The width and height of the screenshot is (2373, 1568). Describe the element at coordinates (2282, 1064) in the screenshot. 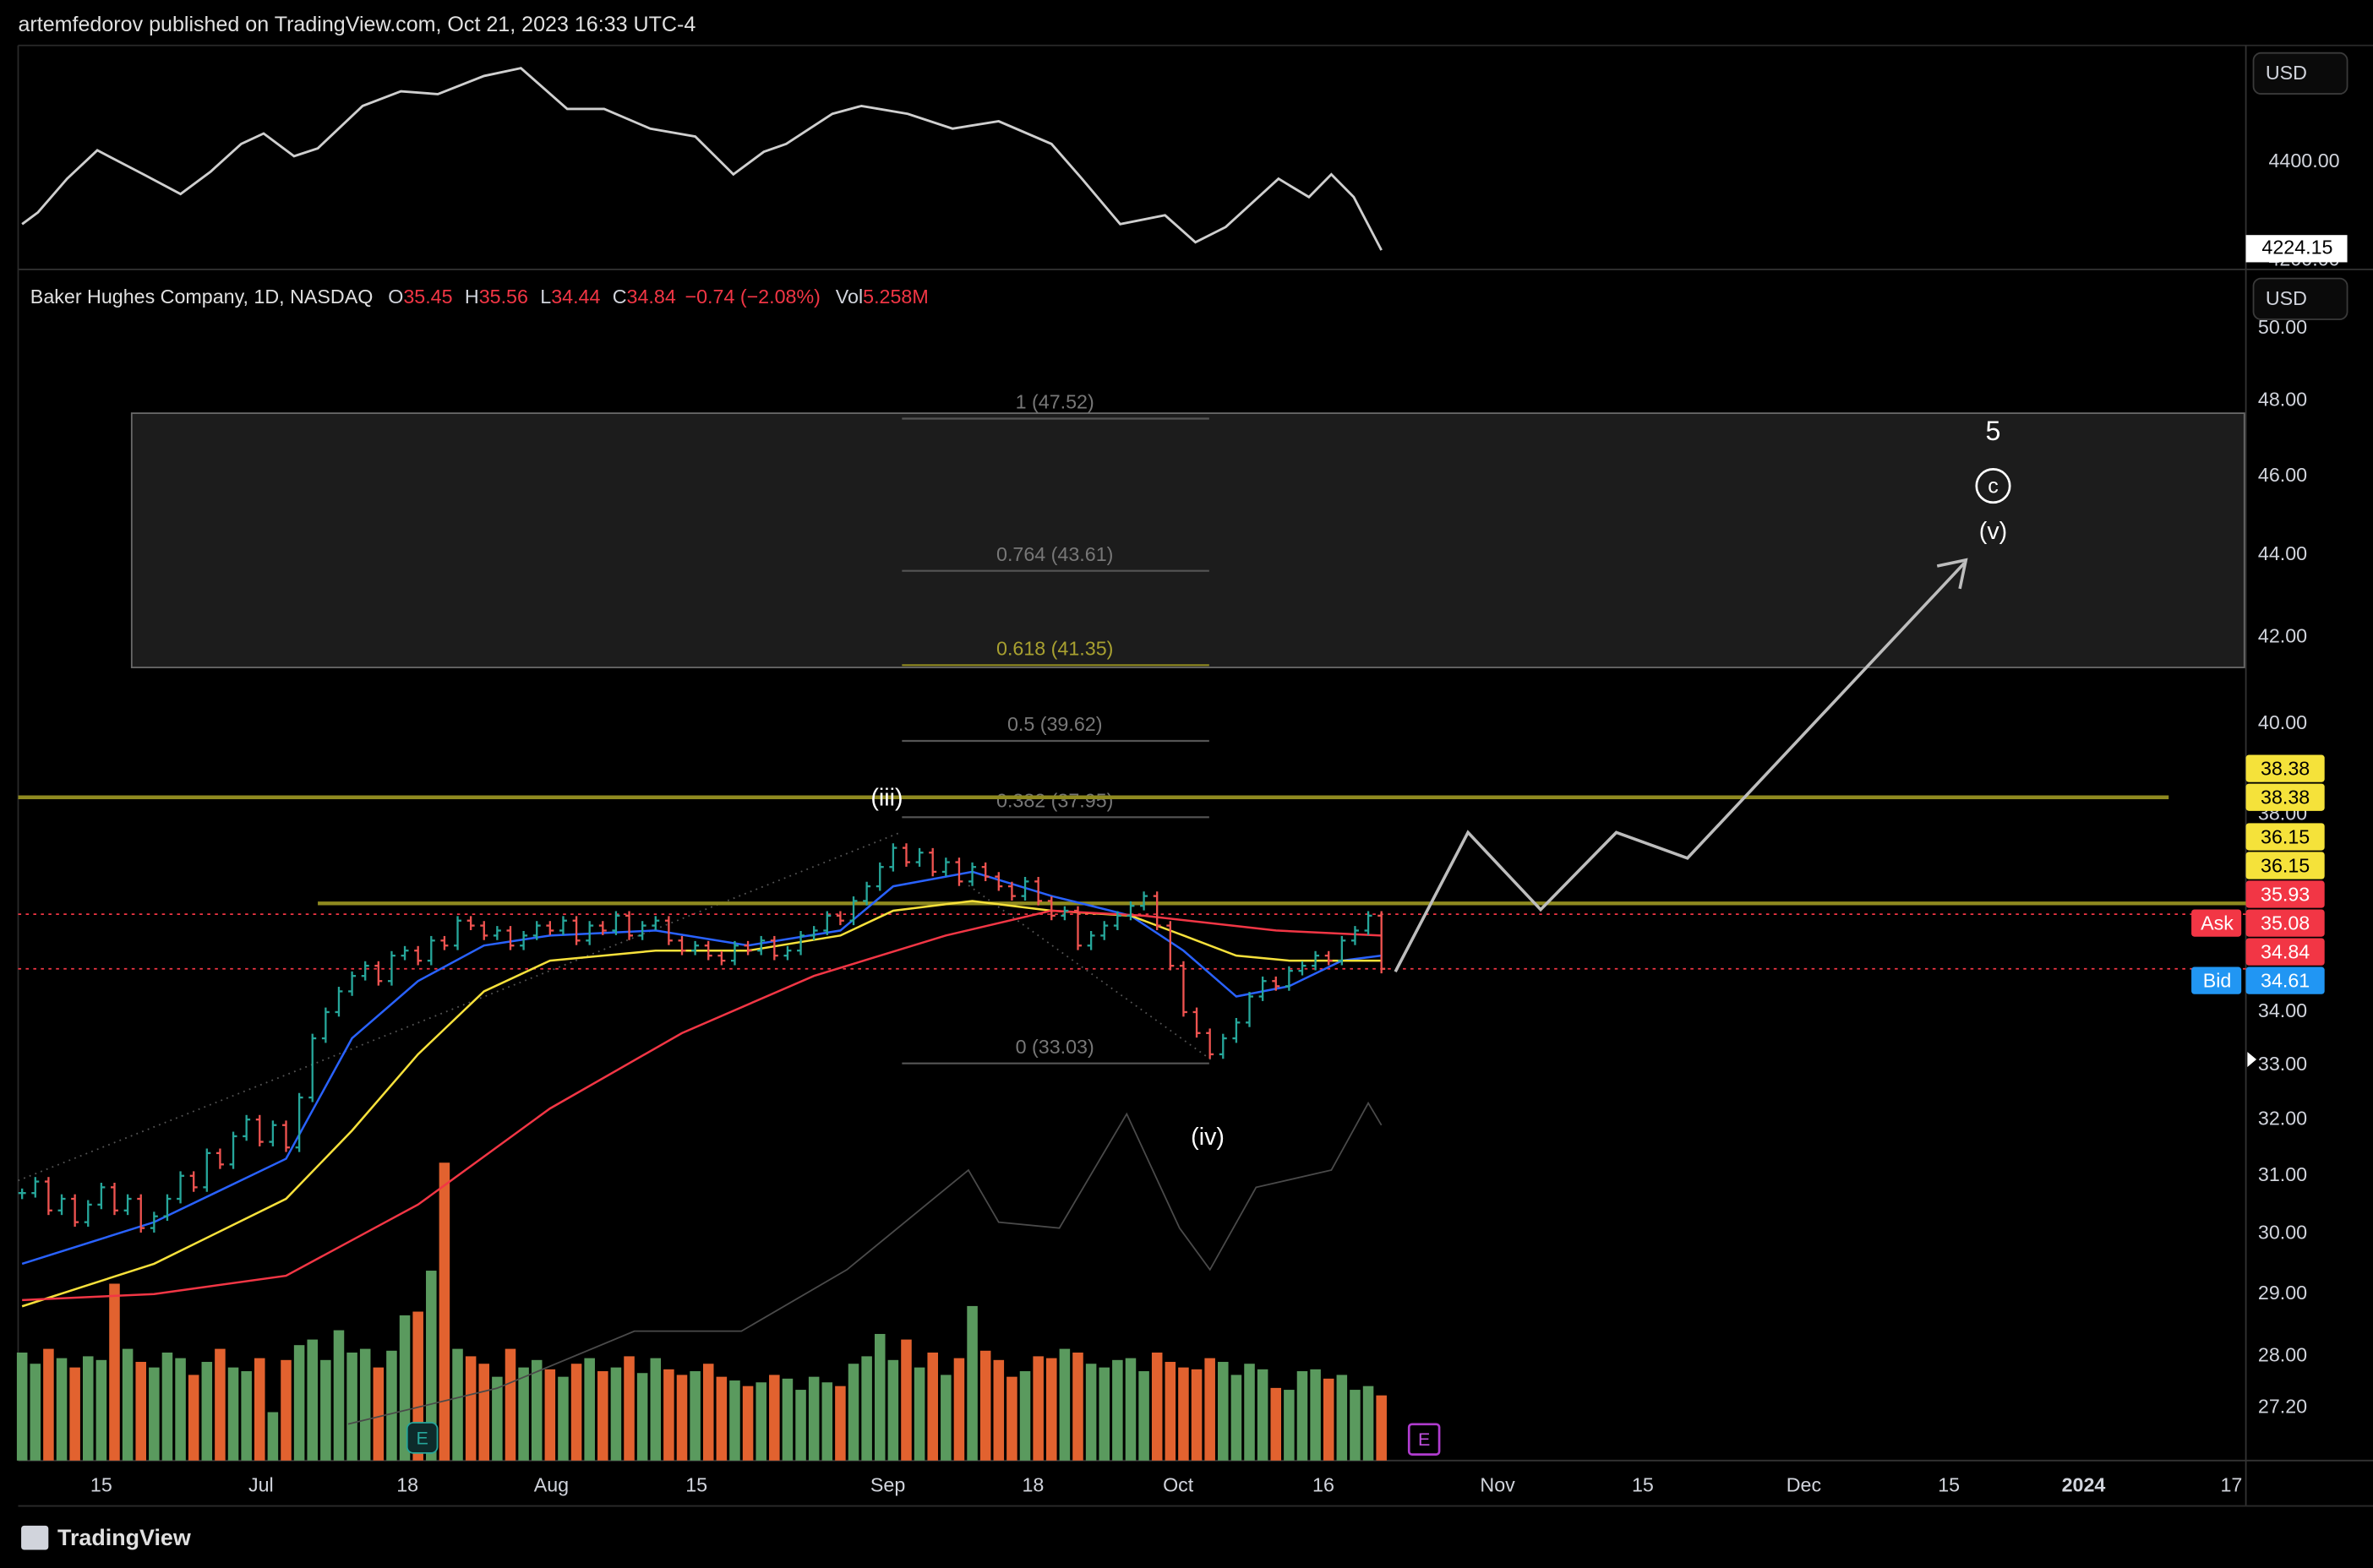

I see `y-tick-label: 33.00` at that location.